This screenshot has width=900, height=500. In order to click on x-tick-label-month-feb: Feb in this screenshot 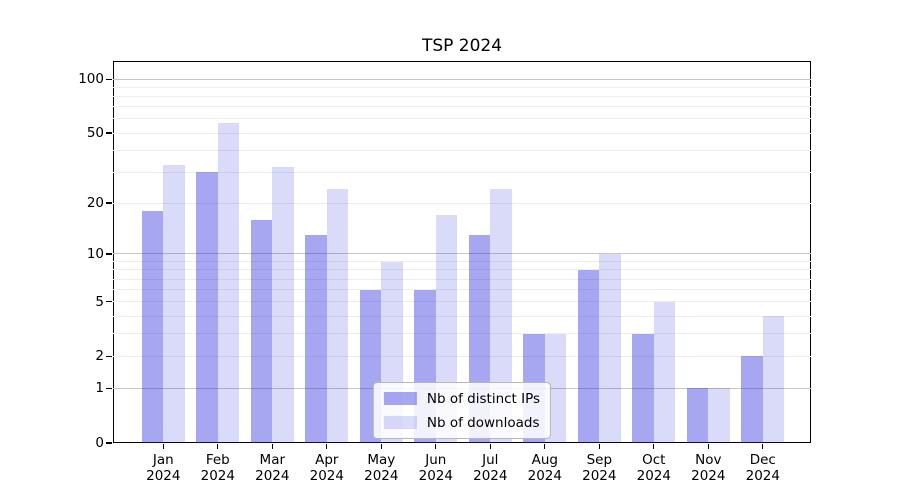, I will do `click(217, 460)`.